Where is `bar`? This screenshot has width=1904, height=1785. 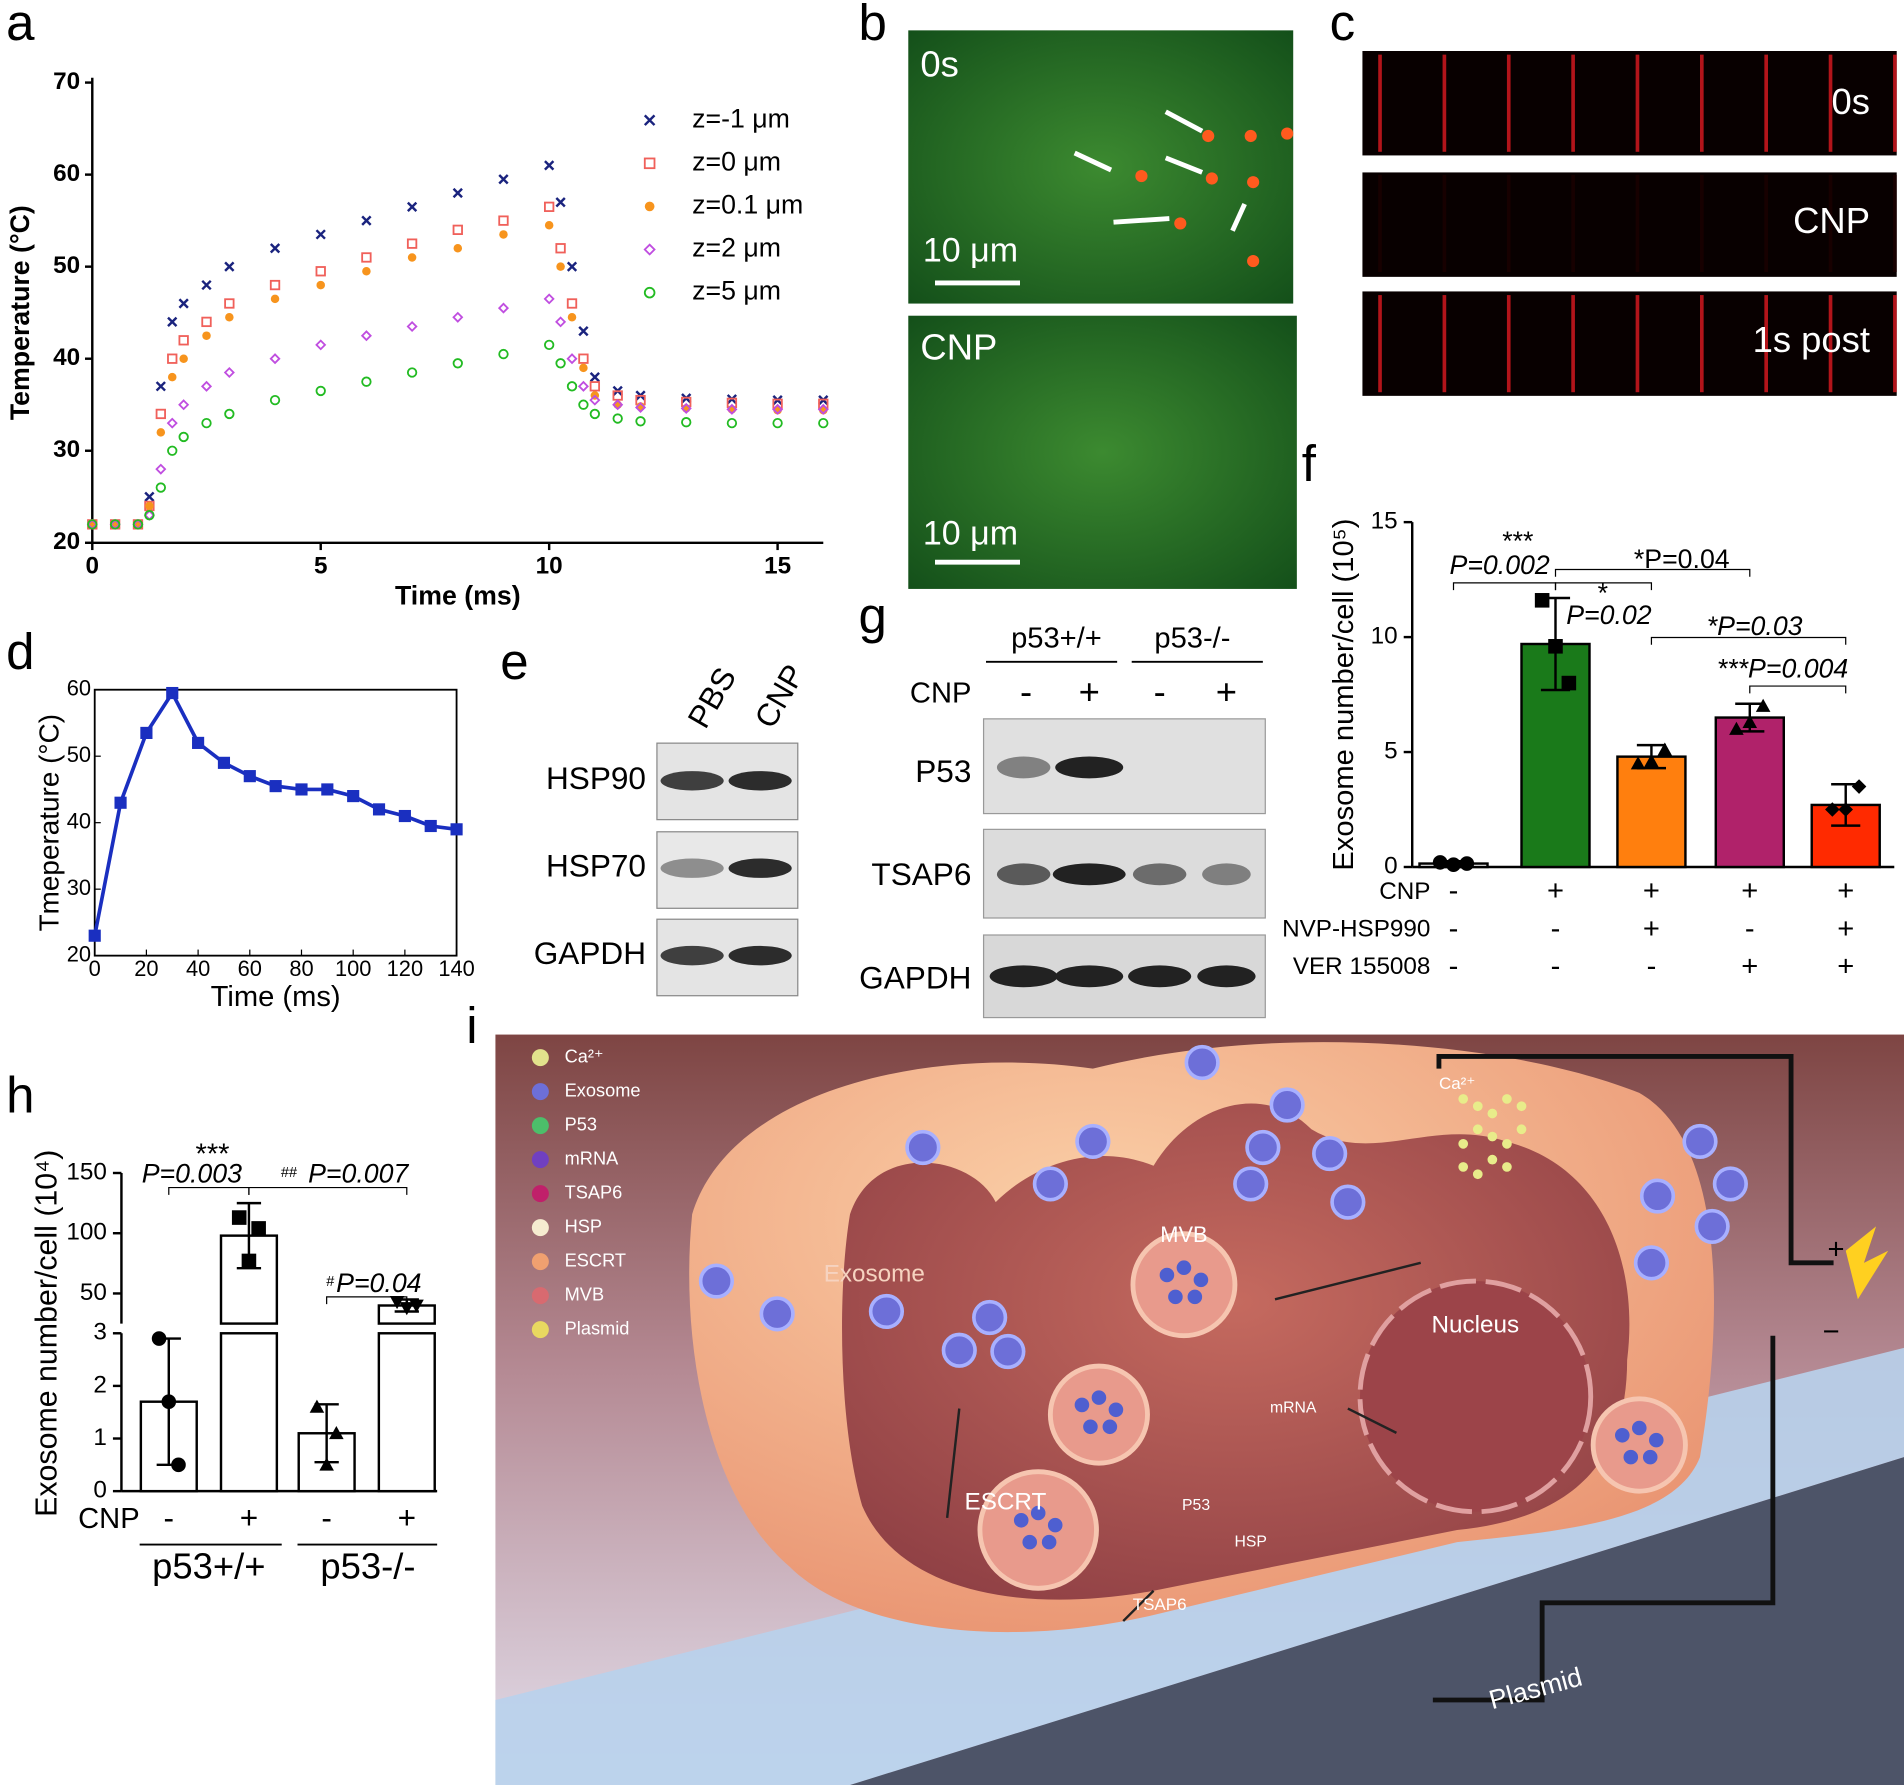 bar is located at coordinates (1749, 792).